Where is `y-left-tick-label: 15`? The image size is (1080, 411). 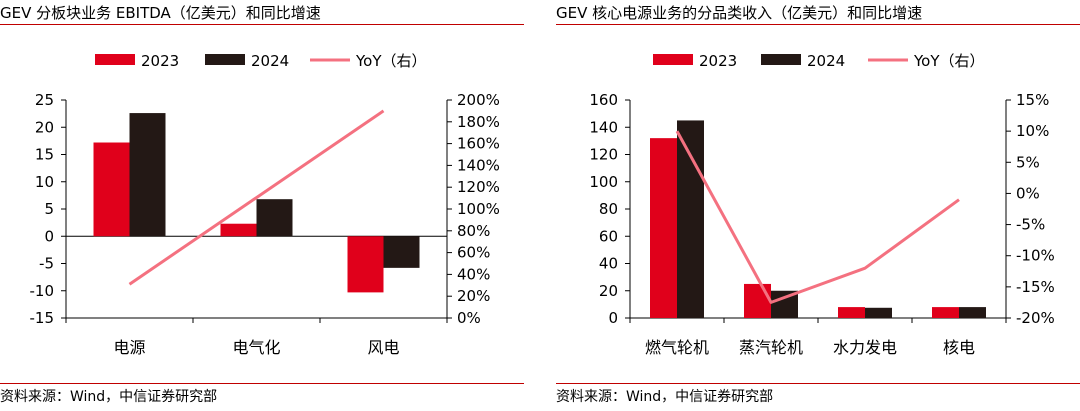 y-left-tick-label: 15 is located at coordinates (44, 155).